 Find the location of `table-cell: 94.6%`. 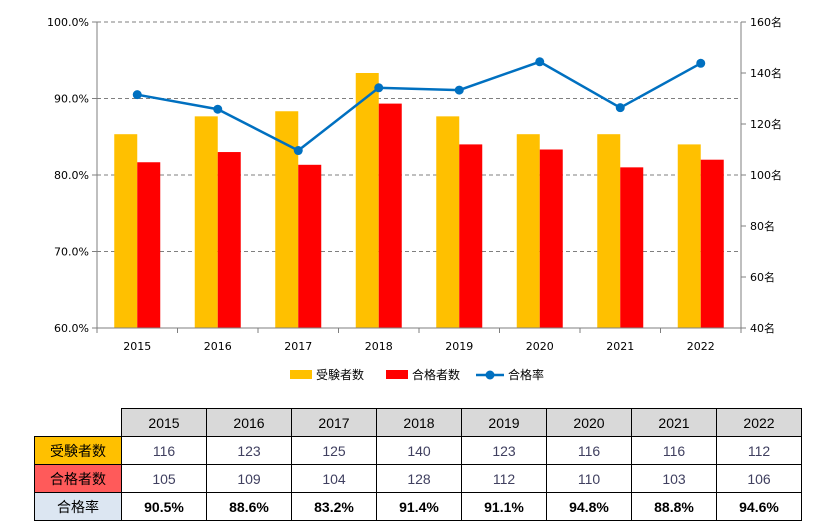

table-cell: 94.6% is located at coordinates (759, 506).